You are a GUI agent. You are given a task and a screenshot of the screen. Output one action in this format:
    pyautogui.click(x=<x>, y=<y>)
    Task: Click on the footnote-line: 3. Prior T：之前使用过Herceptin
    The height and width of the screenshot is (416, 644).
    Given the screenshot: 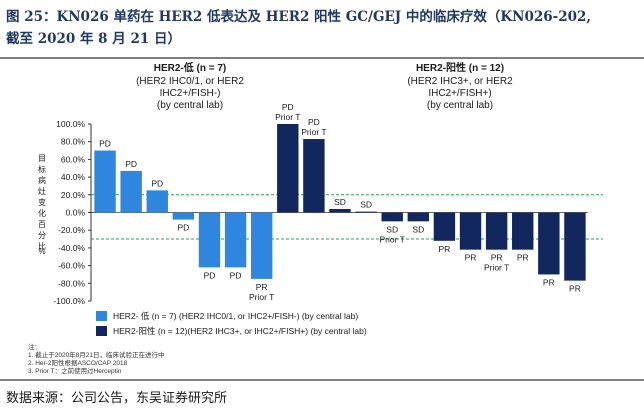 What is the action you would take?
    pyautogui.click(x=75, y=370)
    